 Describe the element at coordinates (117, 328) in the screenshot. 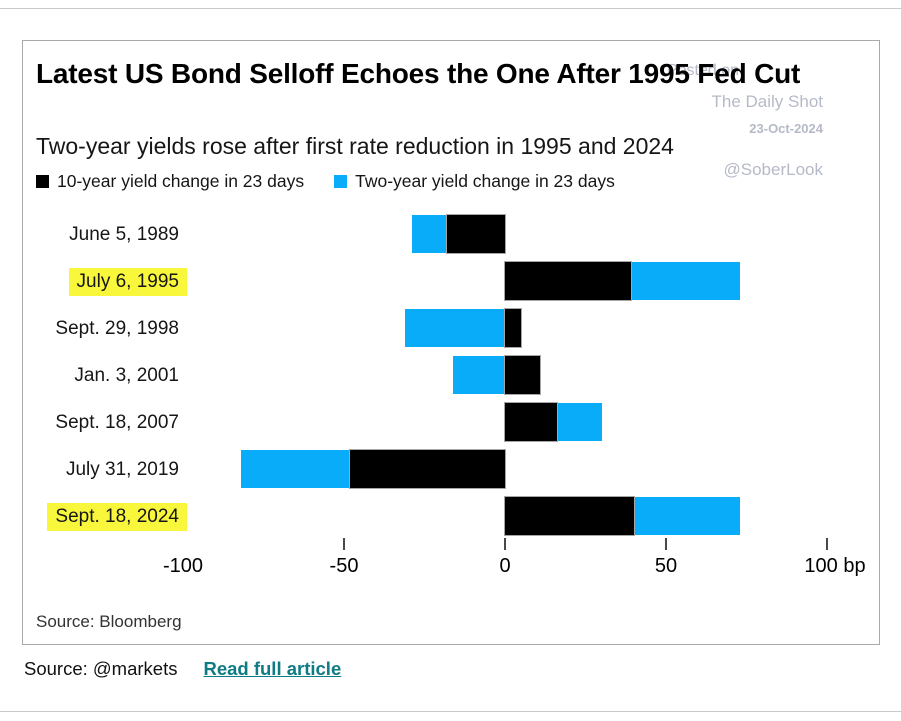

I see `category-label-text: Sept. 29, 1998` at that location.